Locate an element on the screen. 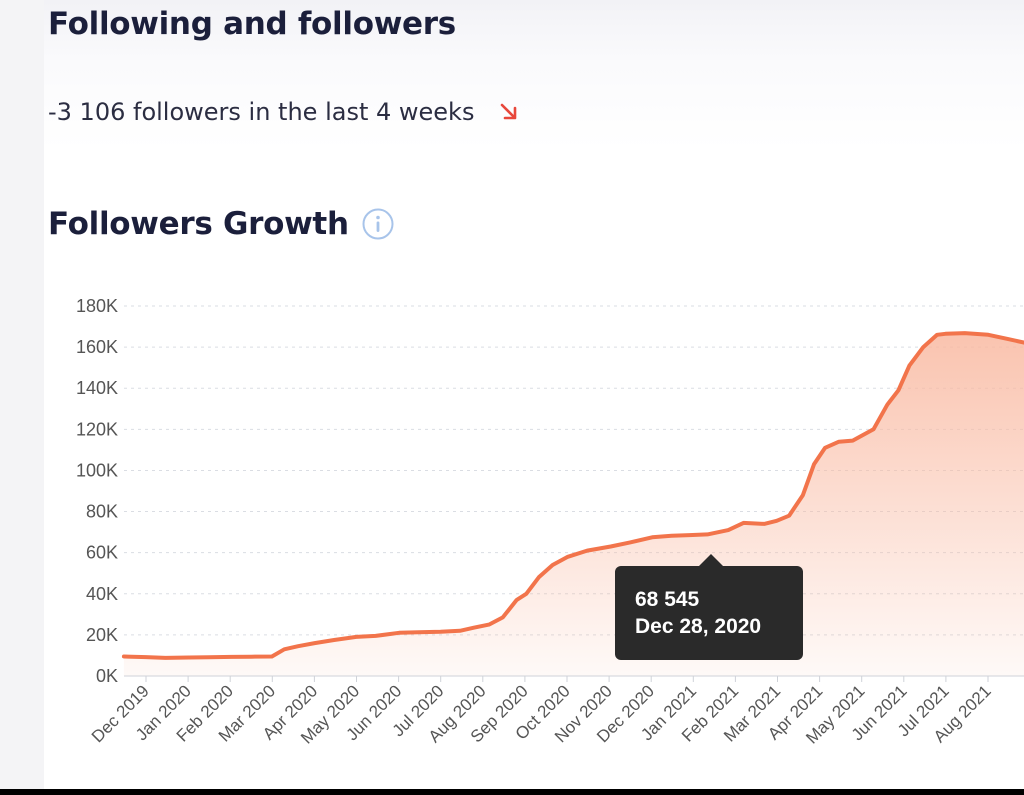  section-title-text: Followers Growth is located at coordinates (198, 224).